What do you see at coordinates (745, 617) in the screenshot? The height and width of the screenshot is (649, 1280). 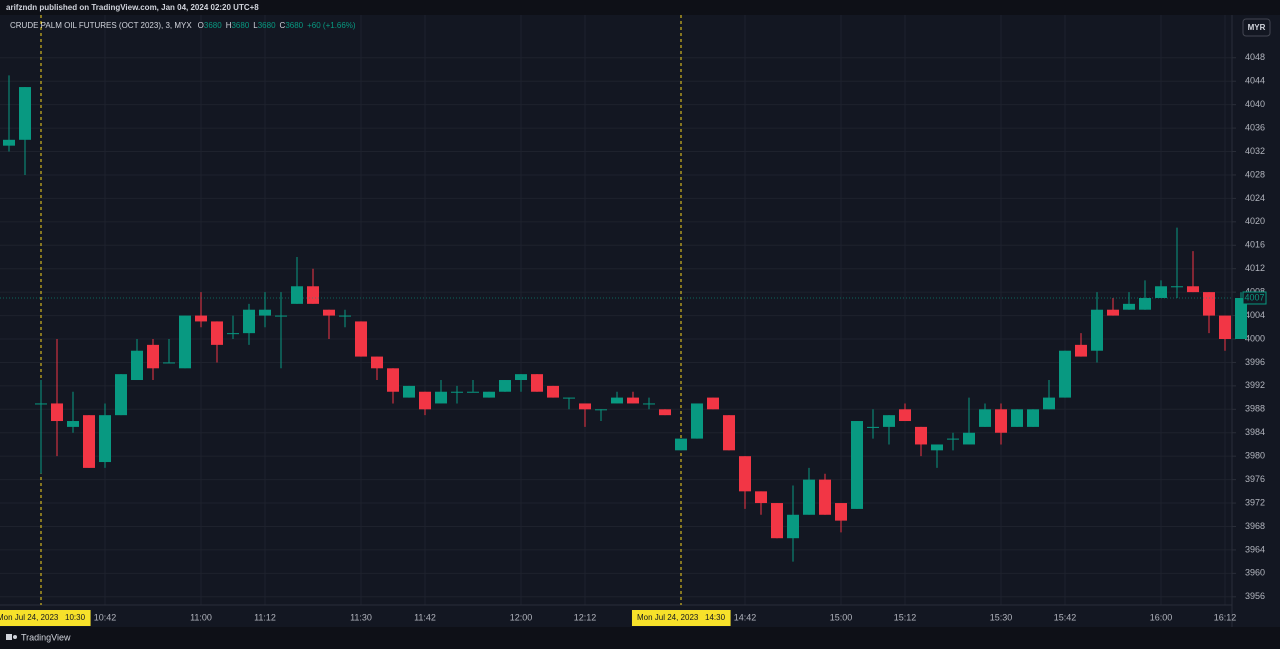 I see `x-tick-label: 14:42` at bounding box center [745, 617].